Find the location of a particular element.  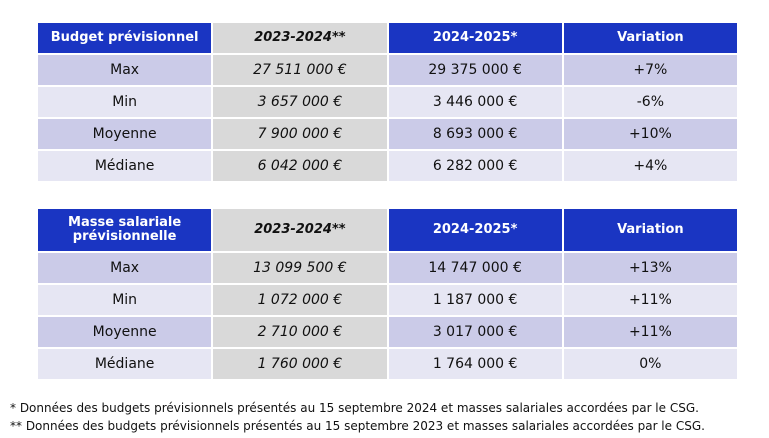

table-cell: 6 282 000 € is located at coordinates (475, 166).